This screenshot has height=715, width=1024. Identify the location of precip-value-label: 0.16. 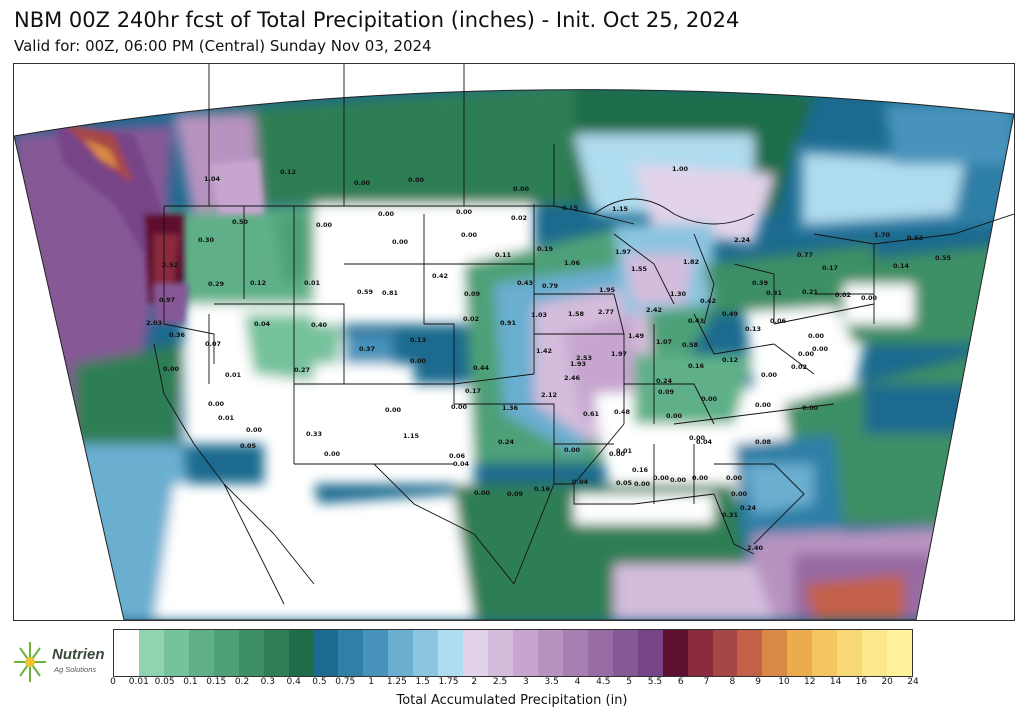
(542, 489).